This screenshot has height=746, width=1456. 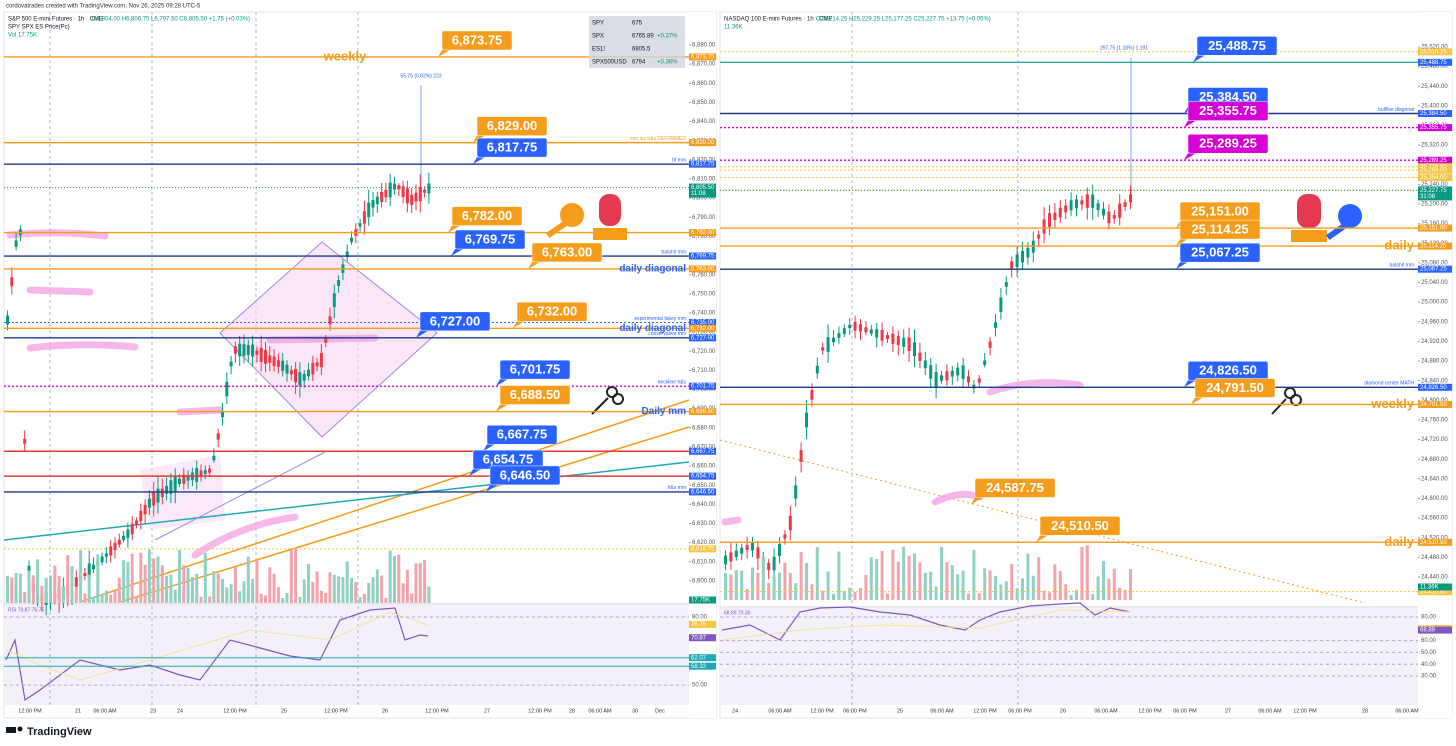 What do you see at coordinates (1235, 387) in the screenshot?
I see `price-callout-label: 24,791.50` at bounding box center [1235, 387].